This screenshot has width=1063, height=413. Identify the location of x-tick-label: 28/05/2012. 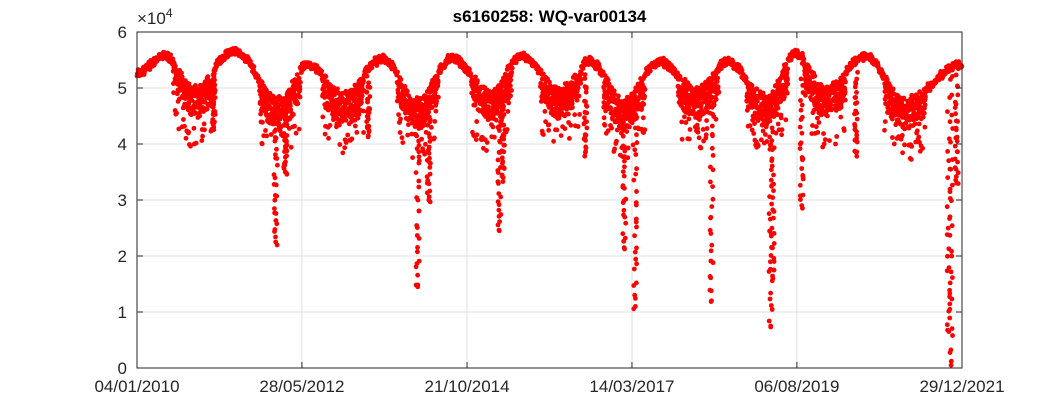
(301, 386).